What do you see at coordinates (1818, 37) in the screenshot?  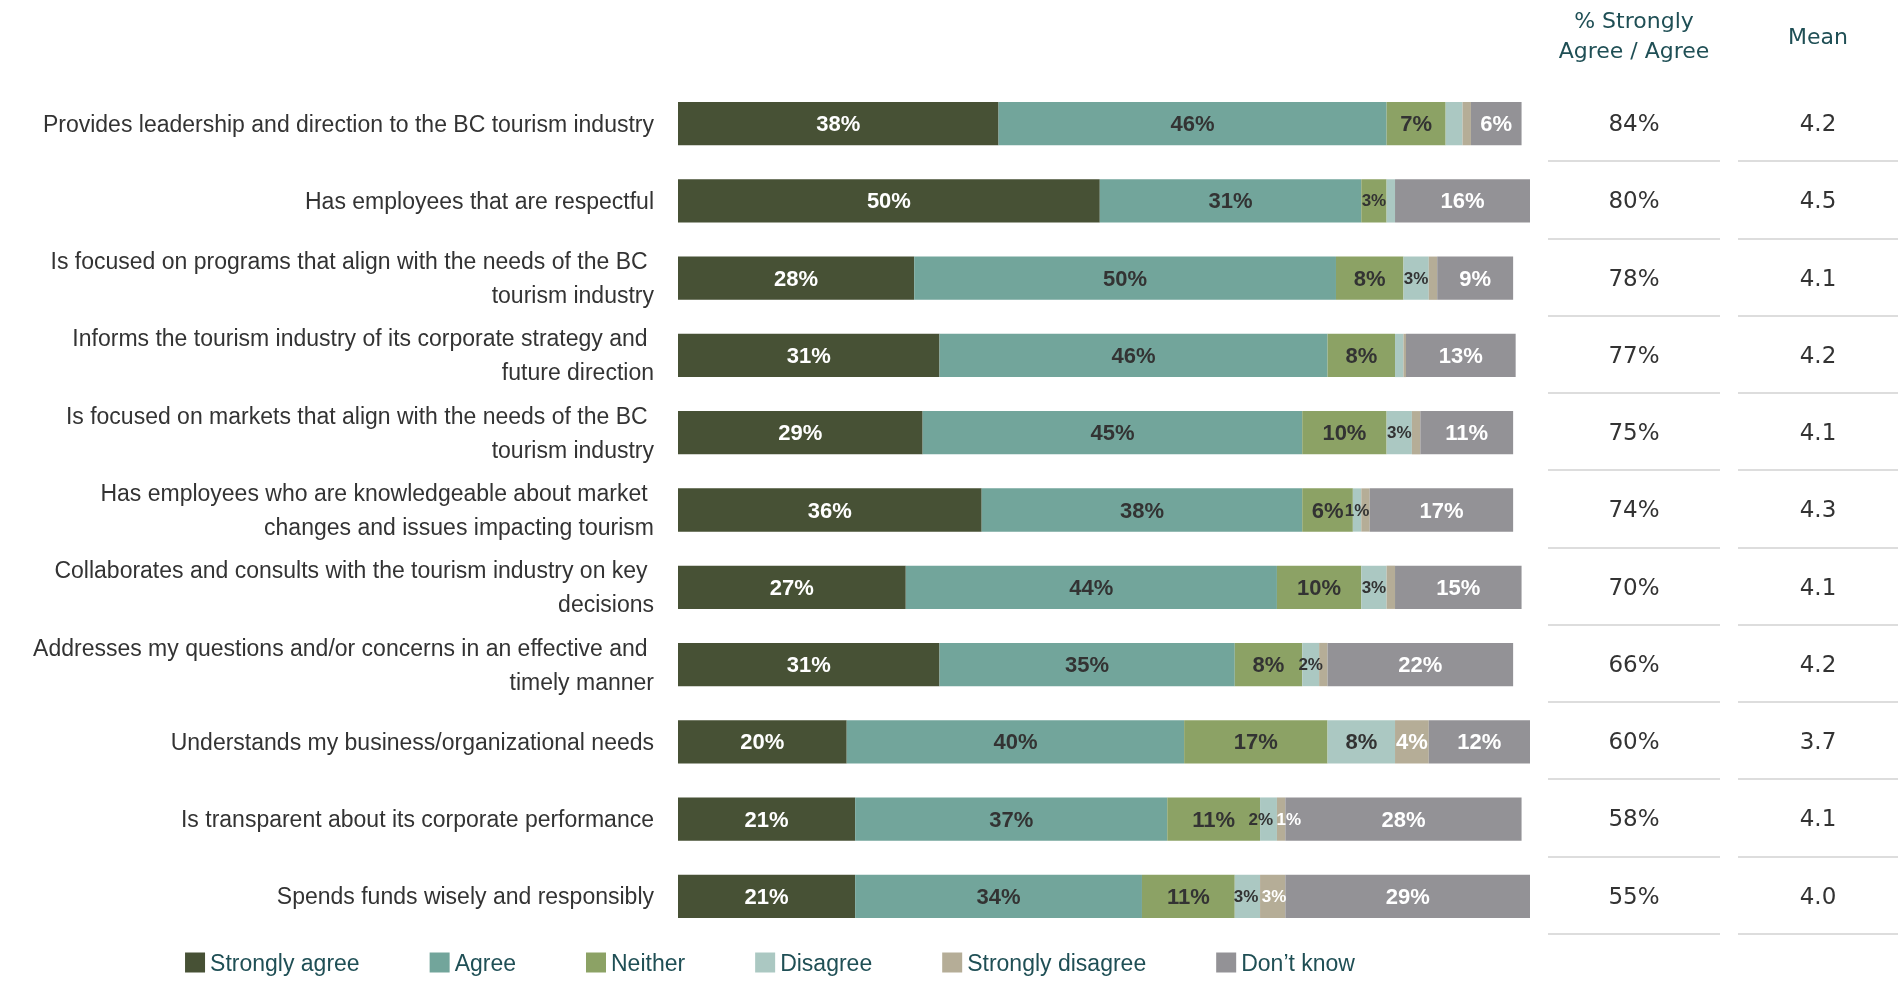 I see `text: Mean` at bounding box center [1818, 37].